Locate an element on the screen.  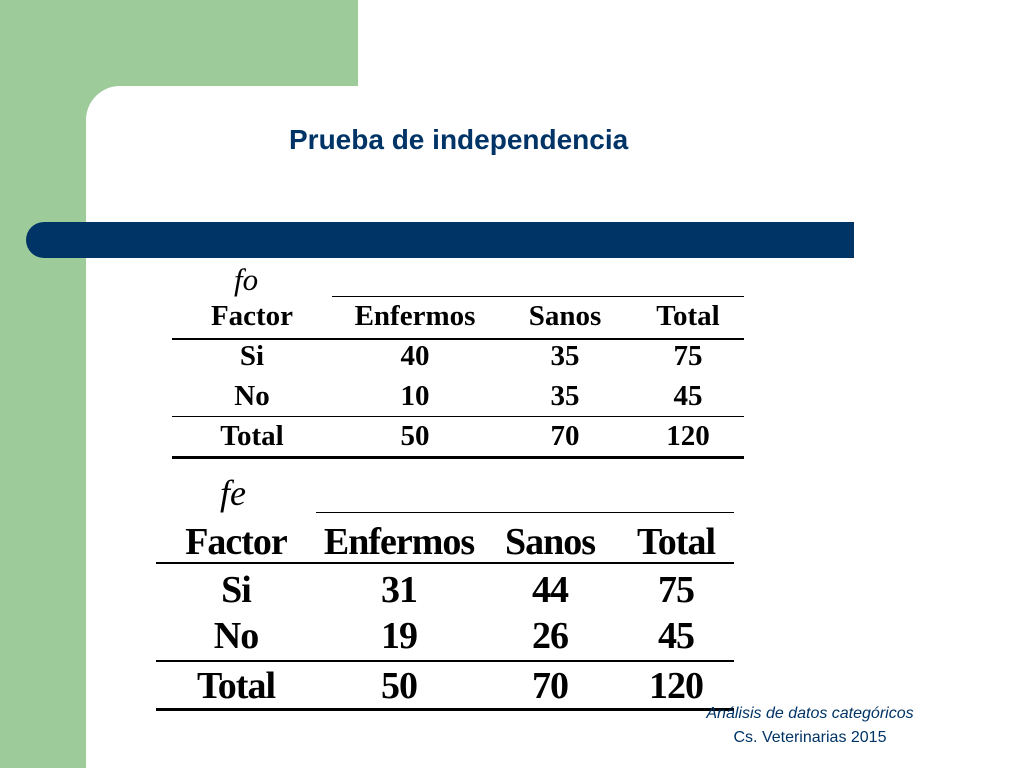
footer-course-line: Análisis de datos categóricos is located at coordinates (810, 713).